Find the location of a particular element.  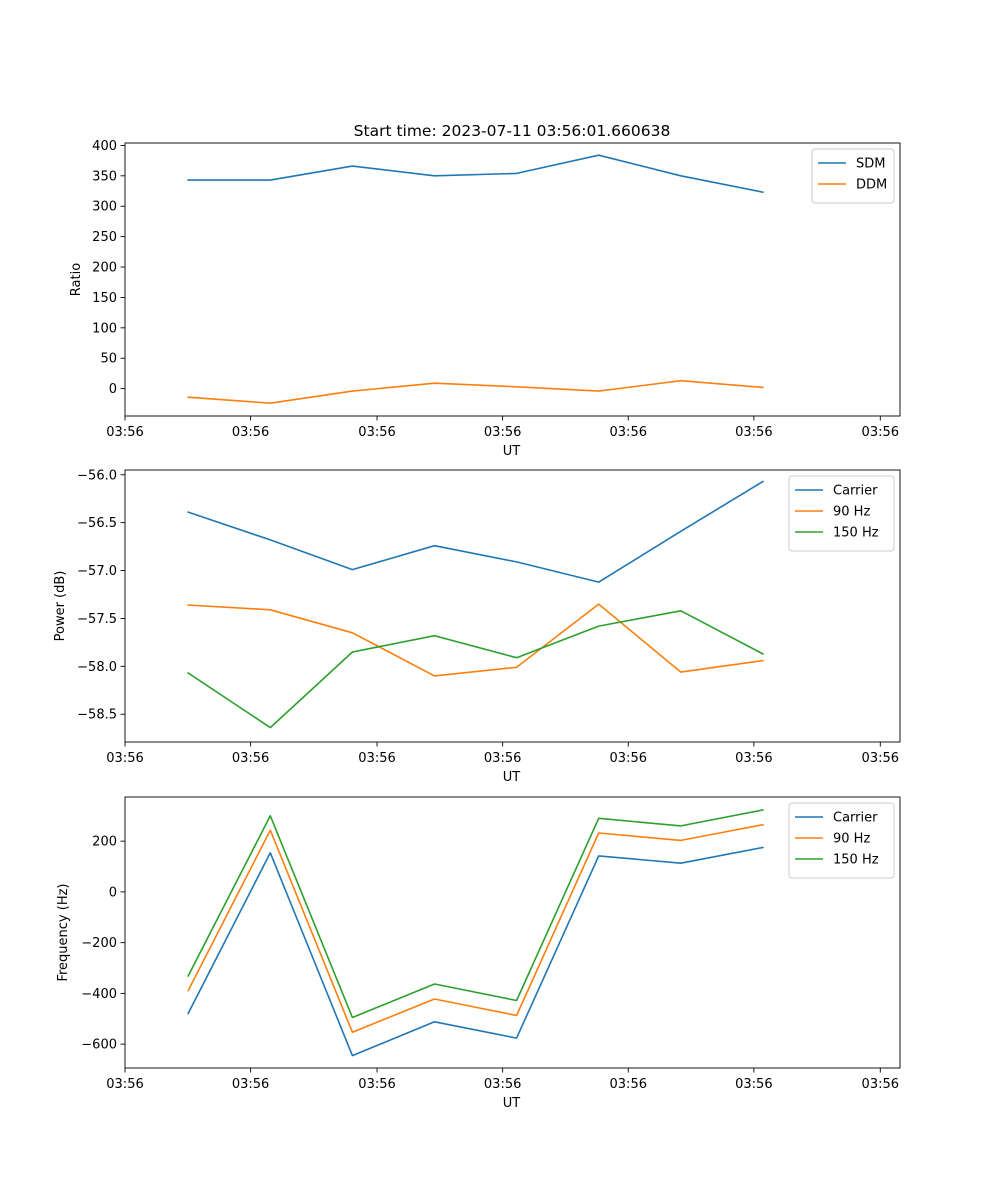

legend-label: DDM is located at coordinates (871, 185).